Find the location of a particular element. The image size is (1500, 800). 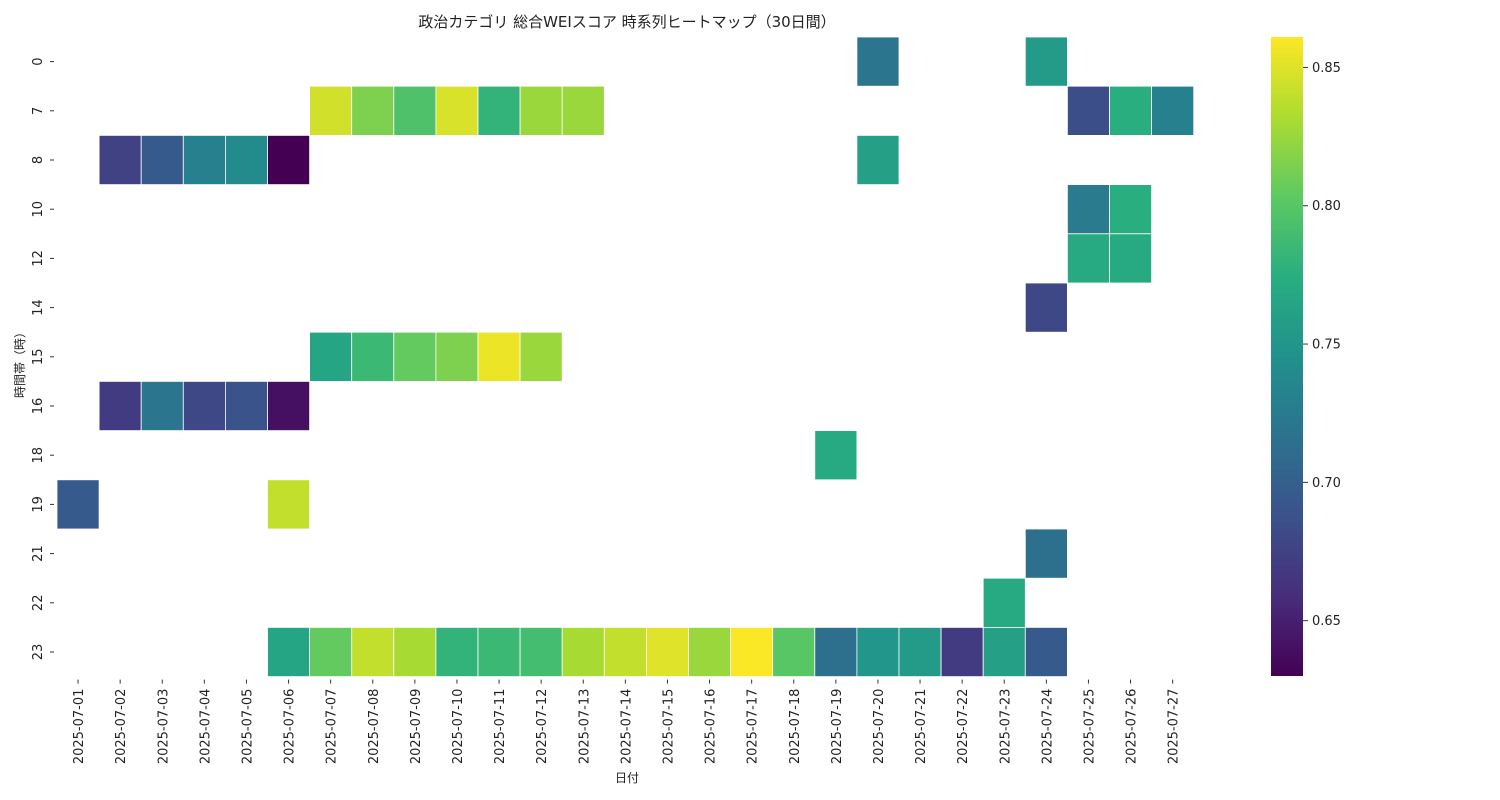

x-tick-label: 2025-07-17 is located at coordinates (753, 727).